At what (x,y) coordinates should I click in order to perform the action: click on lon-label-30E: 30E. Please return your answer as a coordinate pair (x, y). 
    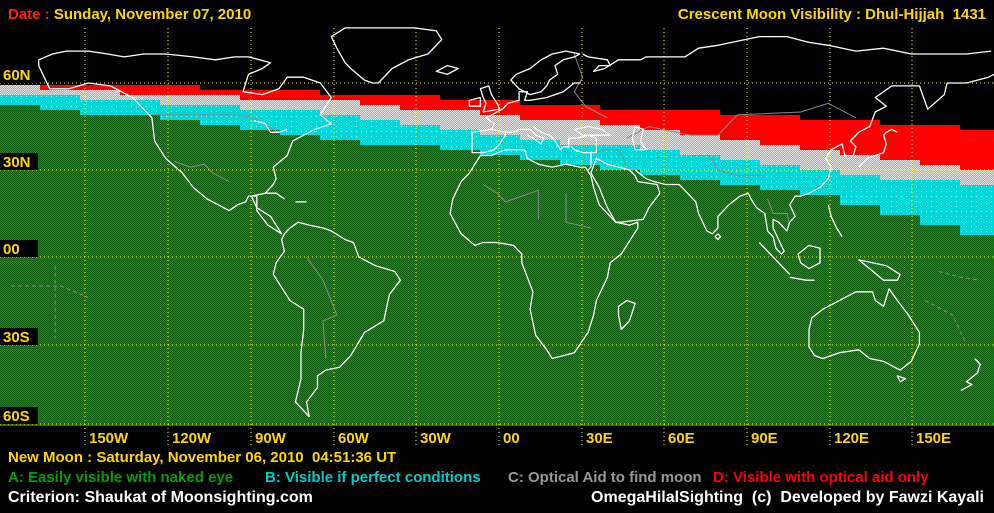
    Looking at the image, I should click on (599, 438).